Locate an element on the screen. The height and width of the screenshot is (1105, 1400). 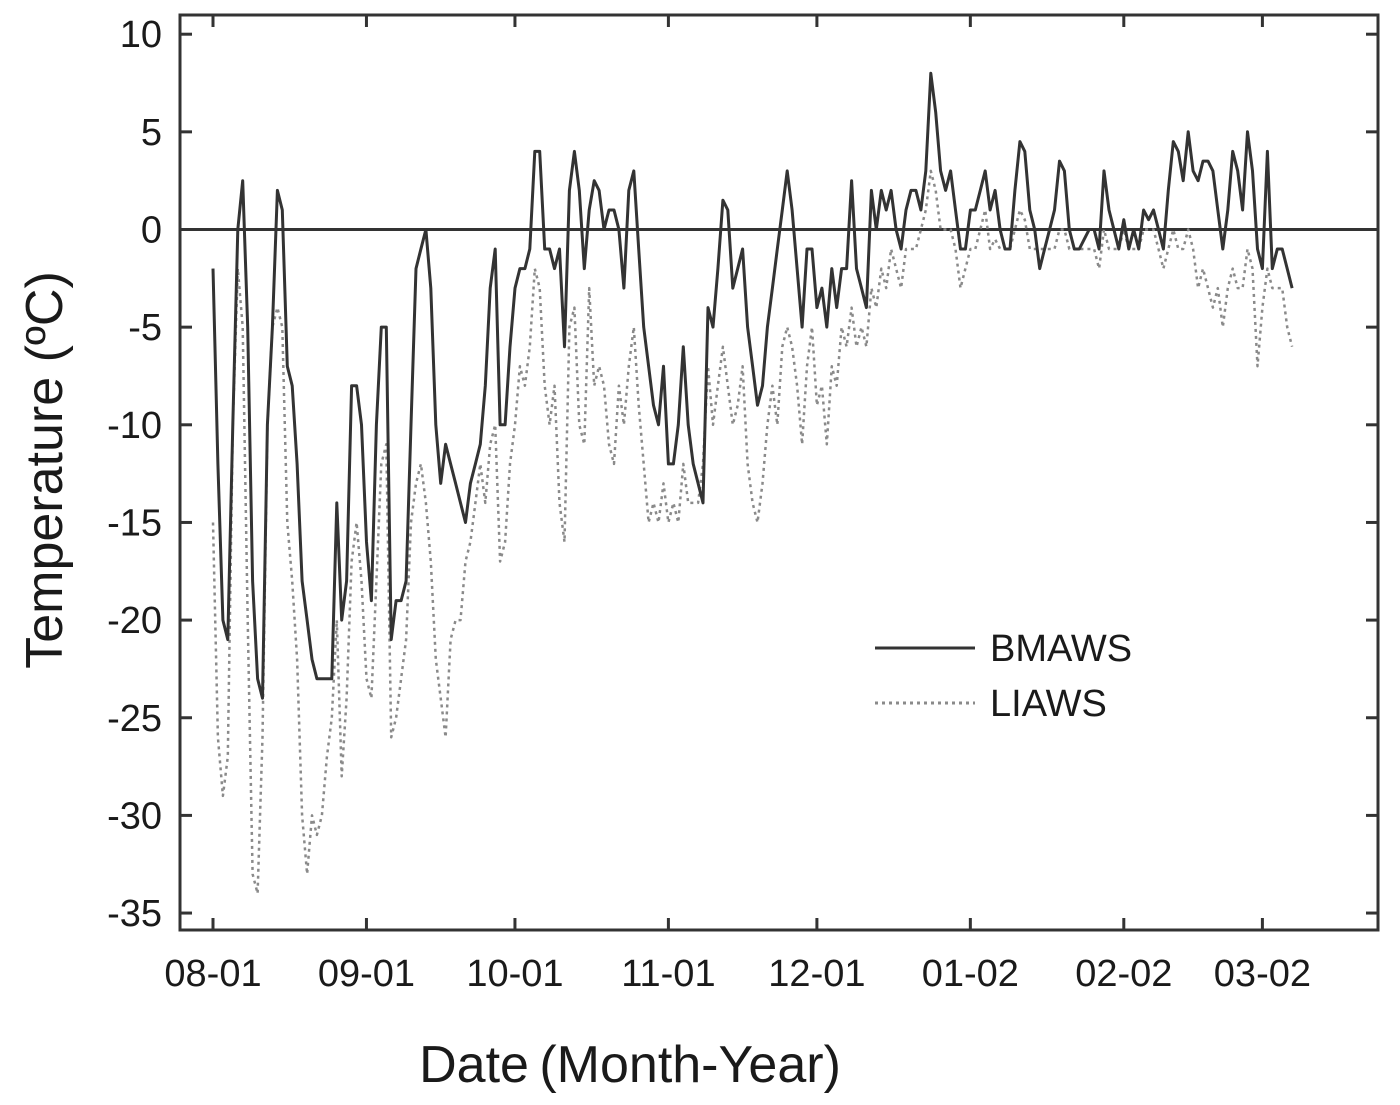
y-tick-label: 10 is located at coordinates (141, 35).